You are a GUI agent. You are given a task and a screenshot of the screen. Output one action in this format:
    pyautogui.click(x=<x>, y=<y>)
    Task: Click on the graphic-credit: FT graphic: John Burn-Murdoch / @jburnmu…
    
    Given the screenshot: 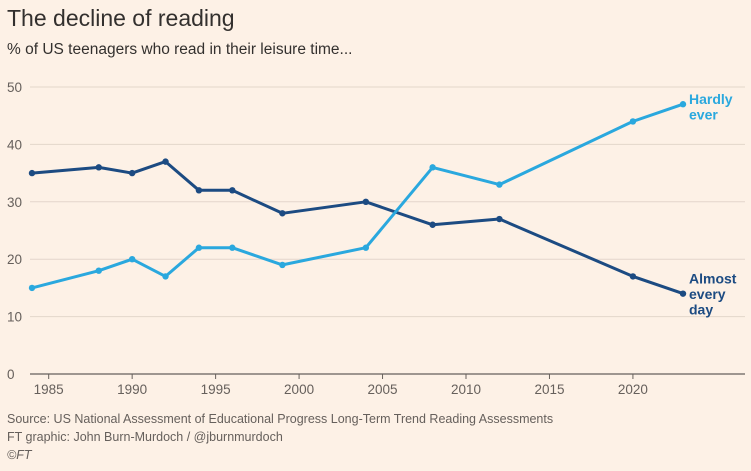 What is the action you would take?
    pyautogui.click(x=145, y=437)
    